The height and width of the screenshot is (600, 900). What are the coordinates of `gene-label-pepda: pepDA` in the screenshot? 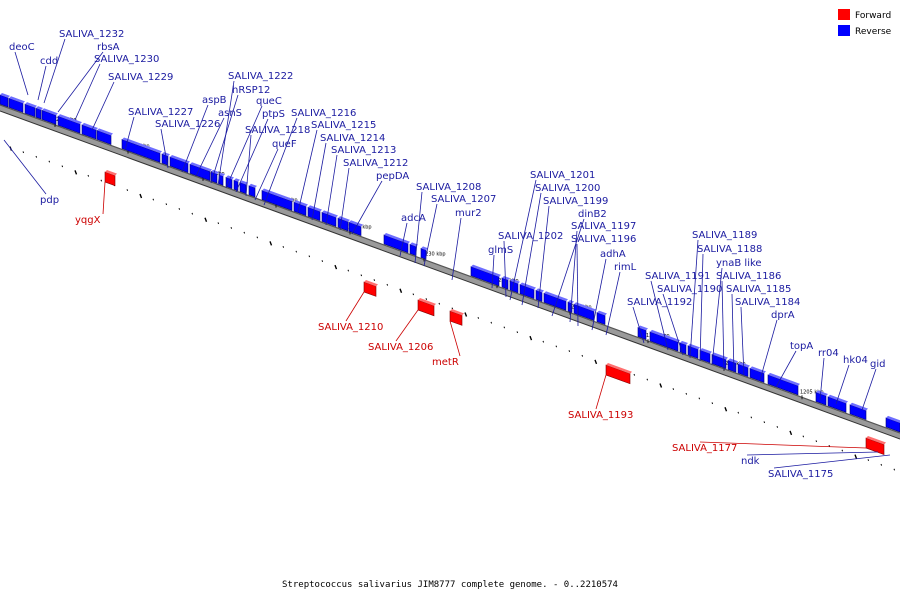 It's located at (392, 176).